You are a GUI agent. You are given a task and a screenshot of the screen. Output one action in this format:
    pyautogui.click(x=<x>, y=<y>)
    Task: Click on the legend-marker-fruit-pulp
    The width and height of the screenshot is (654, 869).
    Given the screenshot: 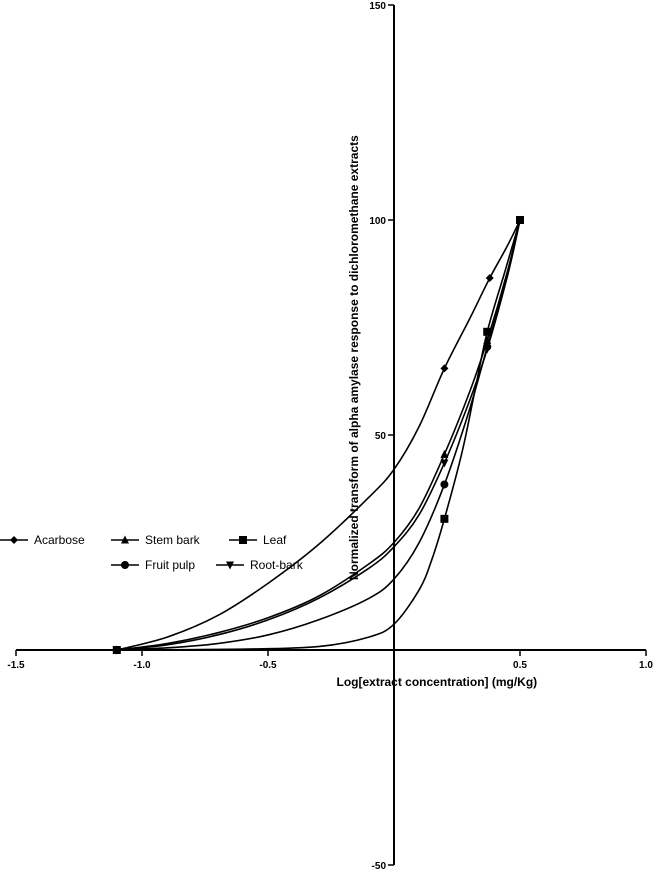 What is the action you would take?
    pyautogui.click(x=125, y=565)
    